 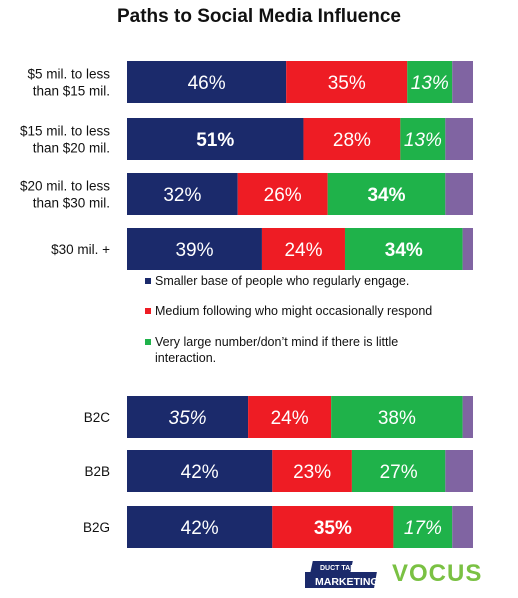 What do you see at coordinates (96, 527) in the screenshot?
I see `category-label: B2G` at bounding box center [96, 527].